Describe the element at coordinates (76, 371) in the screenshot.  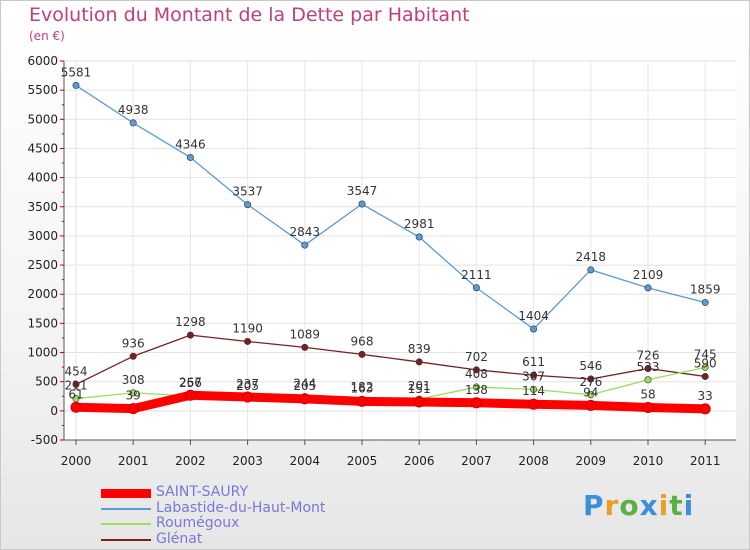
I see `data-label: 454` at that location.